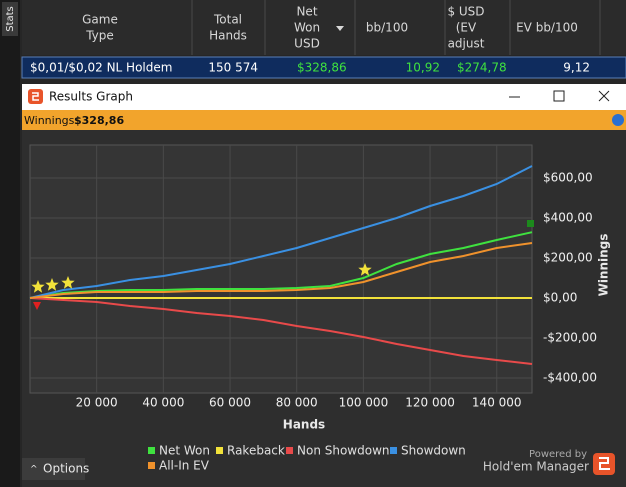 This screenshot has height=487, width=626. Describe the element at coordinates (35, 96) in the screenshot. I see `app-icon-glyph` at that location.